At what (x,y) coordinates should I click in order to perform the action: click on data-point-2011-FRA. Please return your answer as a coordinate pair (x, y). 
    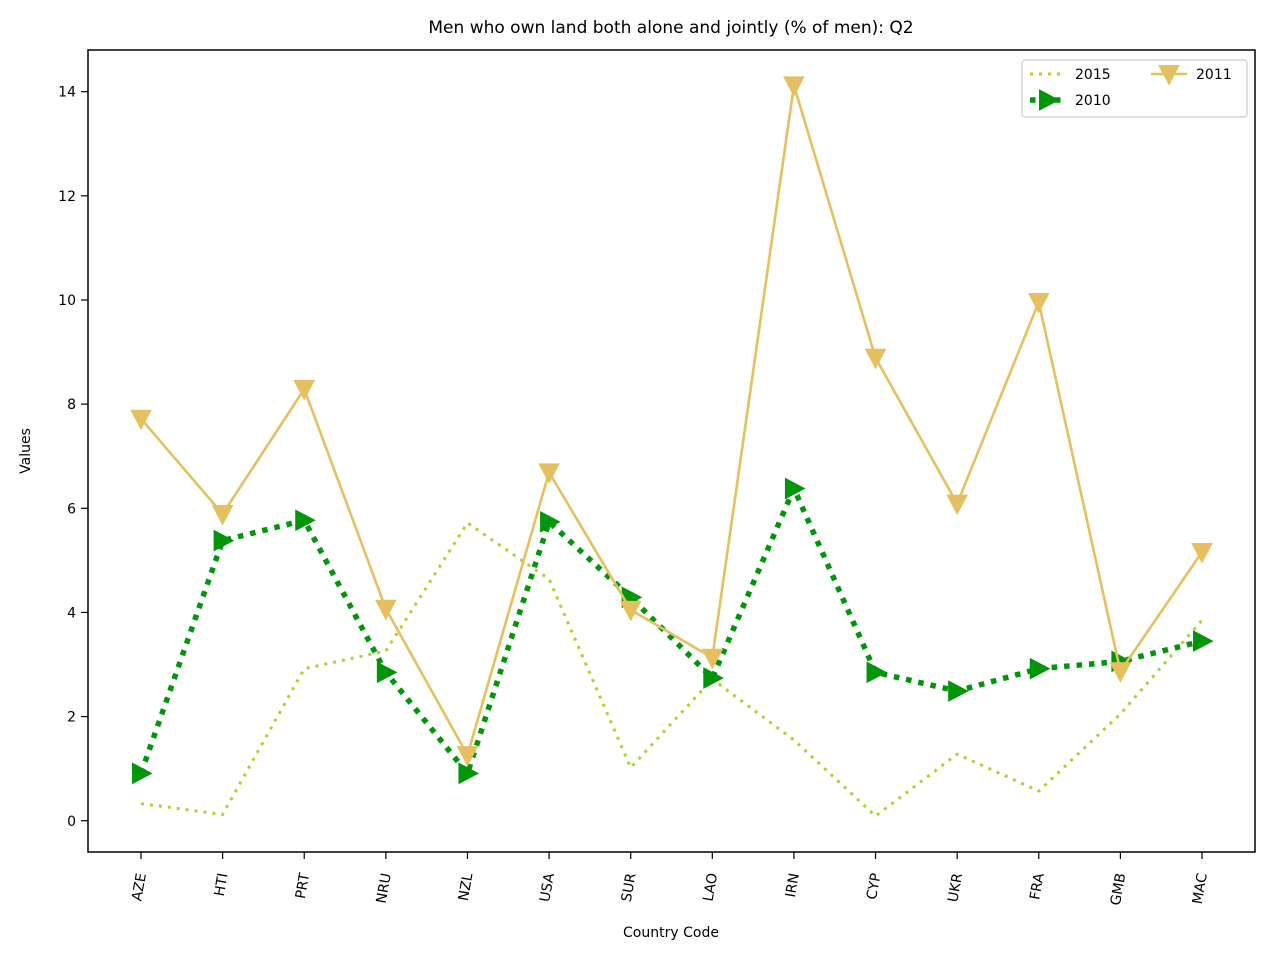
    Looking at the image, I should click on (1038, 303).